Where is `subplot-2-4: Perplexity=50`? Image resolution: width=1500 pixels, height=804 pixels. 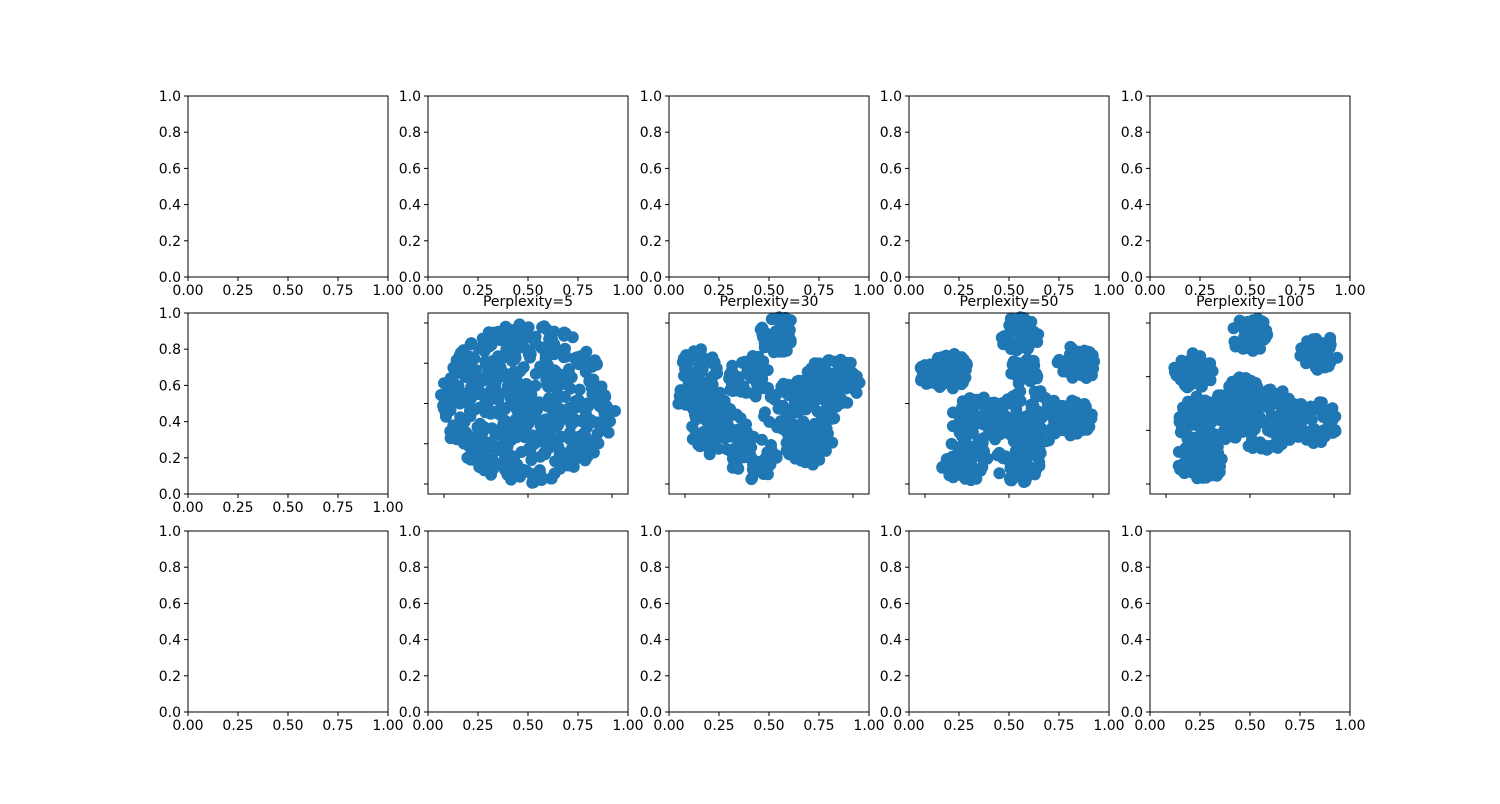
subplot-2-4: Perplexity=50 is located at coordinates (1007, 396).